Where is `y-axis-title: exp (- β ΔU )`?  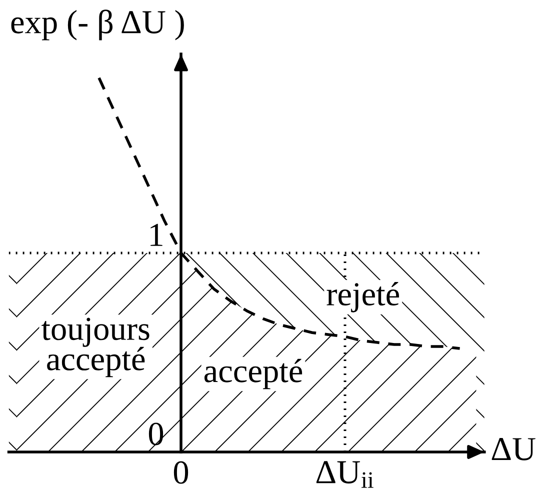 y-axis-title: exp (- β ΔU ) is located at coordinates (97, 25).